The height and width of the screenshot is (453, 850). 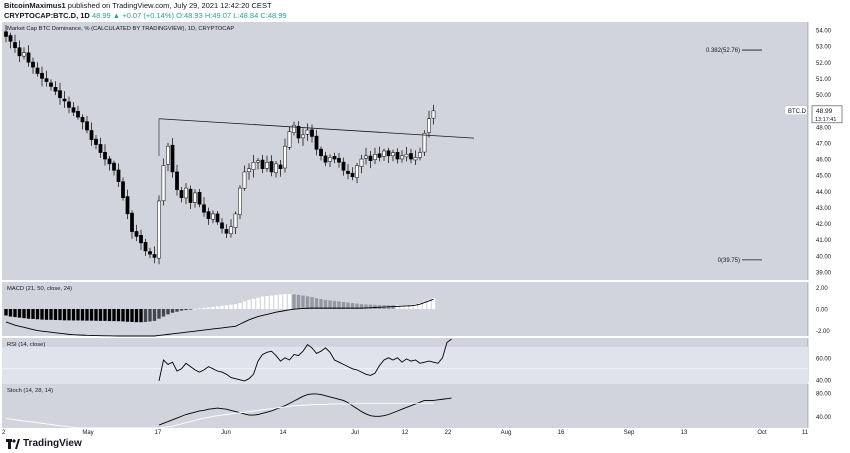 I want to click on macd-y-tick-label: 0.00, so click(x=822, y=311).